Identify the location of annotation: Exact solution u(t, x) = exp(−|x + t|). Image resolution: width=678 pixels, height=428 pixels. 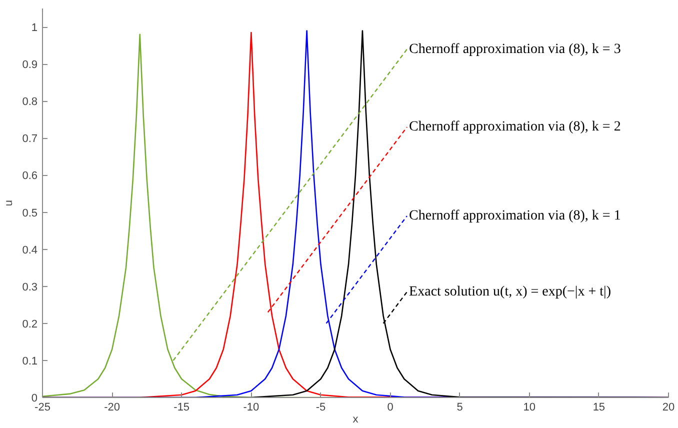
(510, 292).